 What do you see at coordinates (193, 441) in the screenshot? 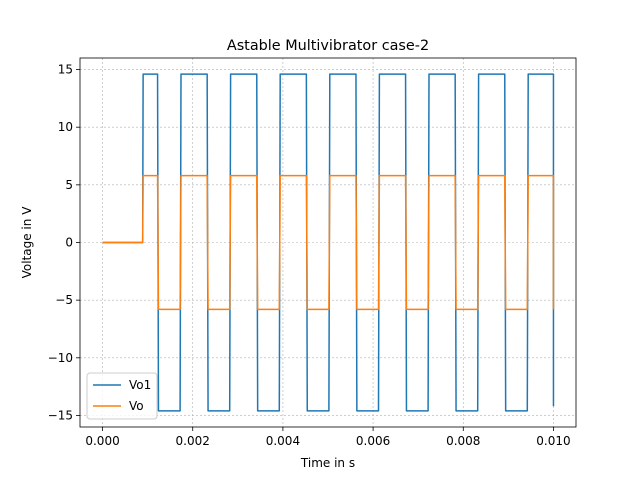
I see `x-tick-label: 0.002` at bounding box center [193, 441].